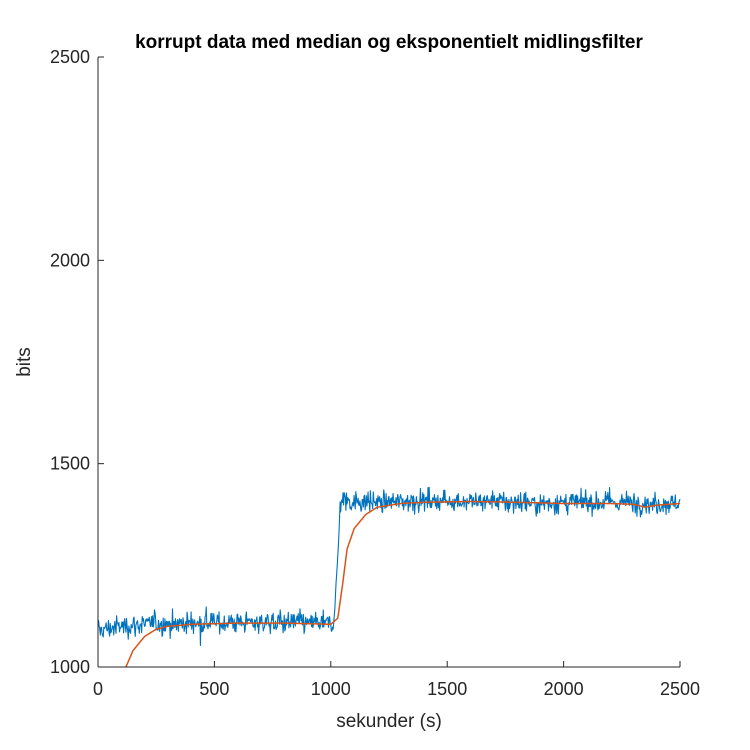 This screenshot has height=750, width=750. What do you see at coordinates (214, 689) in the screenshot?
I see `x-tick-label: 500` at bounding box center [214, 689].